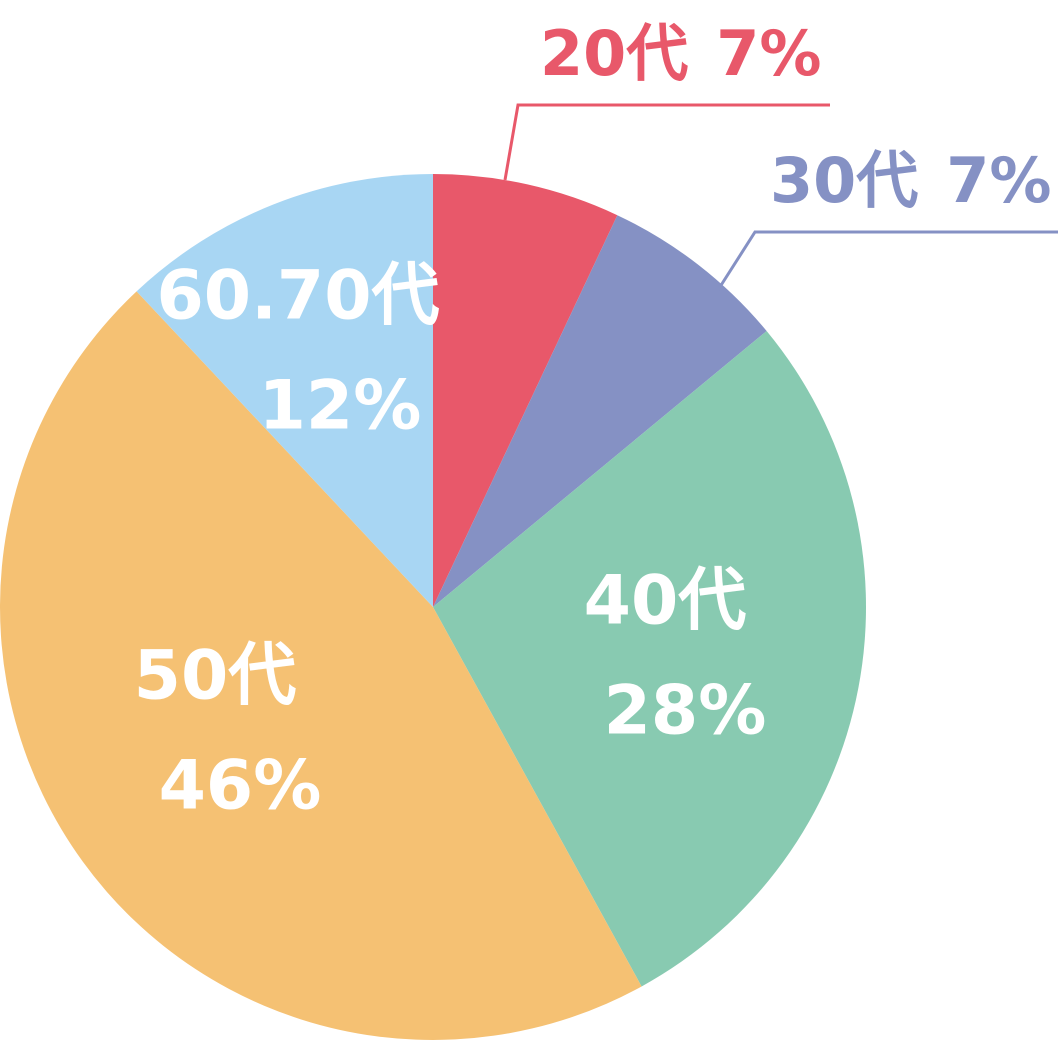 Image resolution: width=1061 pixels, height=1041 pixels. Describe the element at coordinates (665, 601) in the screenshot. I see `category-label: 40代` at that location.